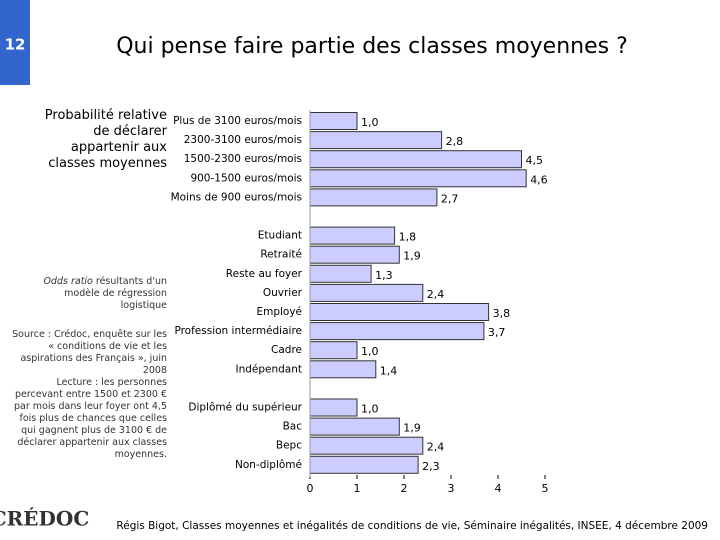 The width and height of the screenshot is (720, 540). I want to click on category-label: Employé, so click(279, 312).